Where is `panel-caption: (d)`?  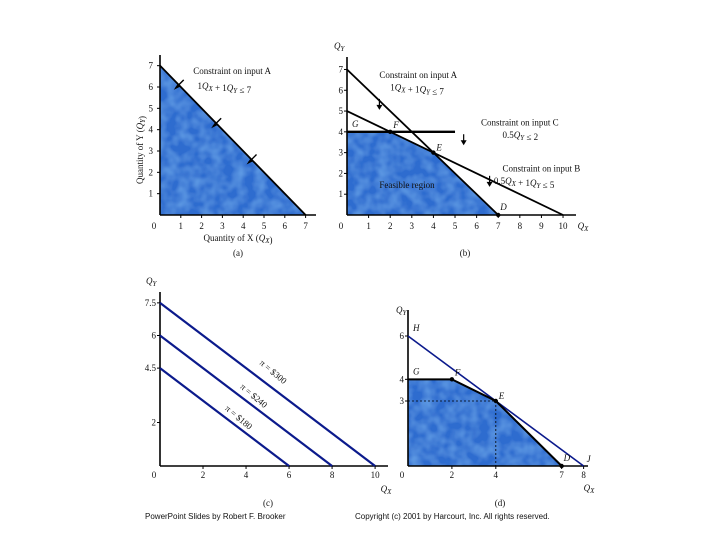
panel-caption: (d) is located at coordinates (500, 503).